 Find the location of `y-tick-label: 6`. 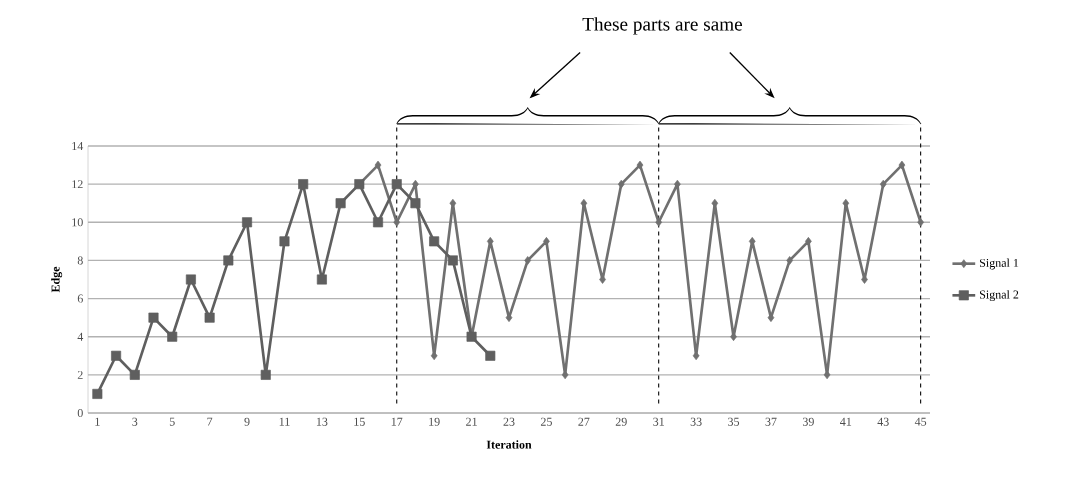

y-tick-label: 6 is located at coordinates (80, 298).